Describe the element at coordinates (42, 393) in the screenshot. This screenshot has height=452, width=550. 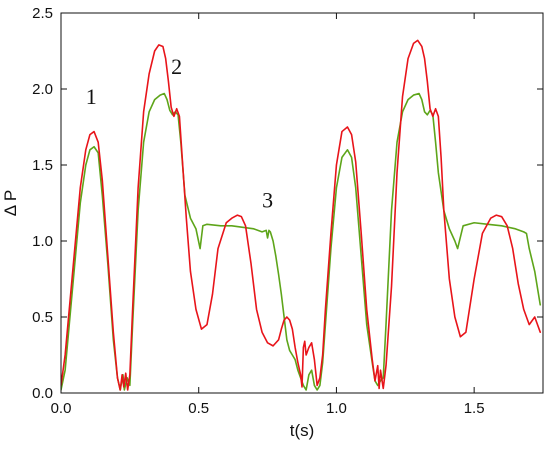
I see `y-tick-label: 0.0` at that location.